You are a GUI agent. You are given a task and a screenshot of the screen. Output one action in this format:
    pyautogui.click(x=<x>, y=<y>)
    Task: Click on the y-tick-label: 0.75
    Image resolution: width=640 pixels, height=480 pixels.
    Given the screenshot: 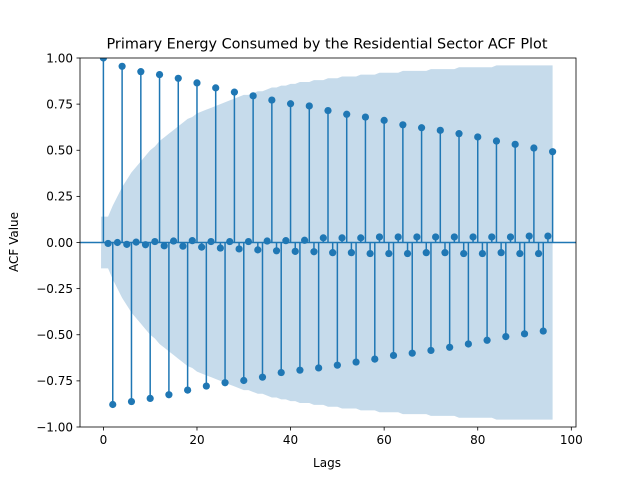 What is the action you would take?
    pyautogui.click(x=59, y=104)
    